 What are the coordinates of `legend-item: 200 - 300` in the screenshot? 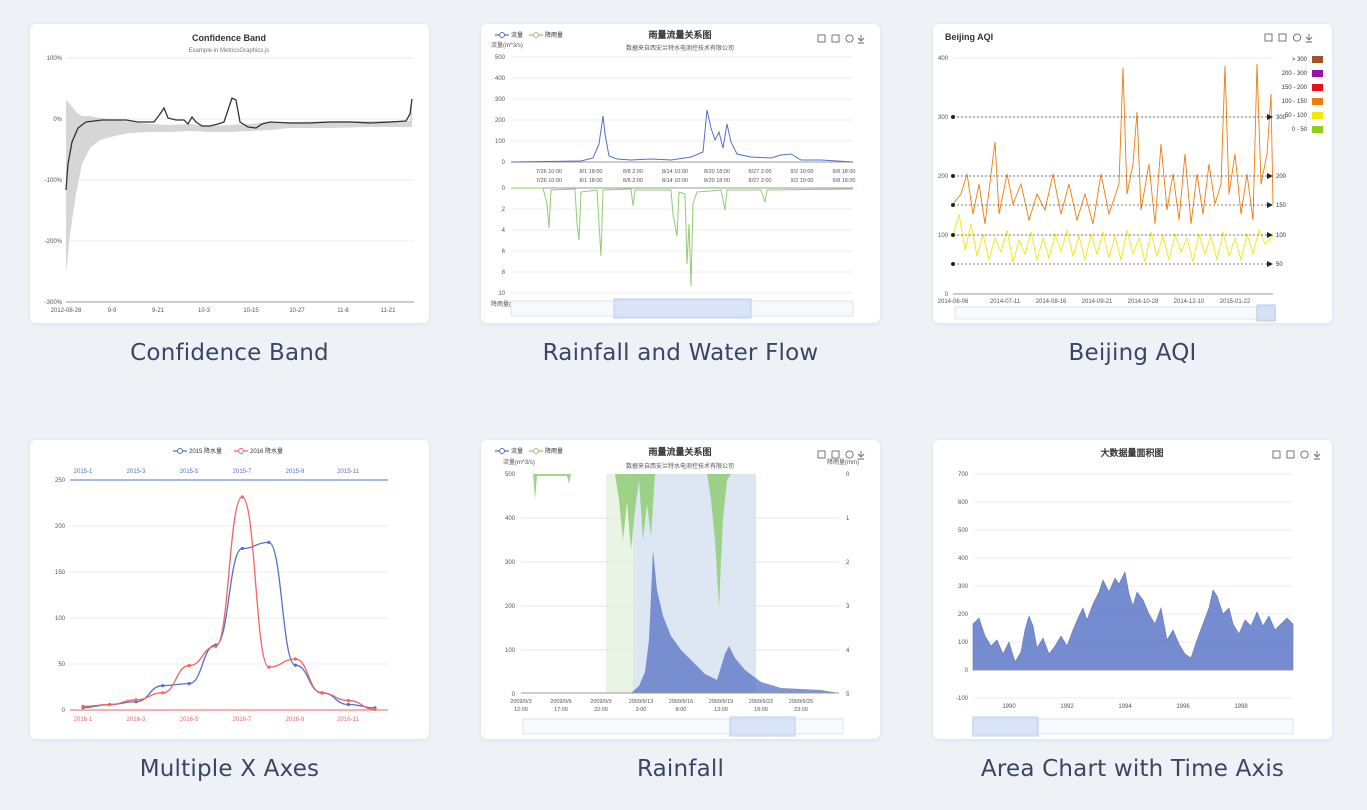 It's located at (1295, 74).